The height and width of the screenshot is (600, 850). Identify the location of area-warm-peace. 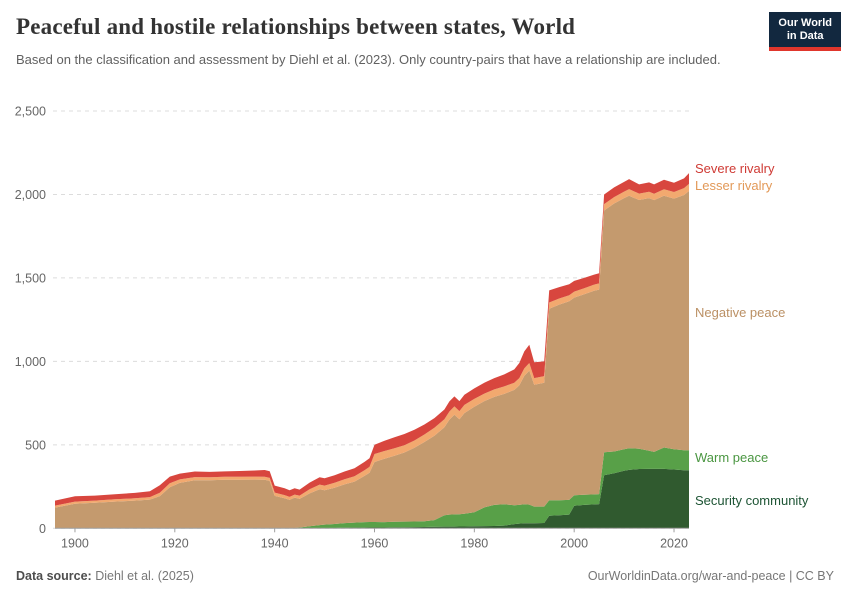
(372, 488).